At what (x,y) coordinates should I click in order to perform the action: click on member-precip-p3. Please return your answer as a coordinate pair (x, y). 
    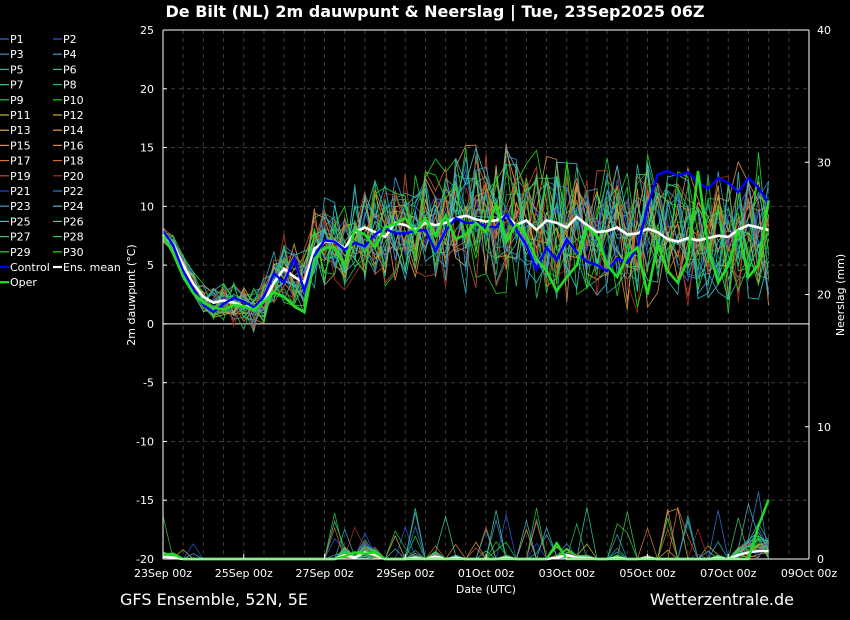
    Looking at the image, I should click on (465, 525).